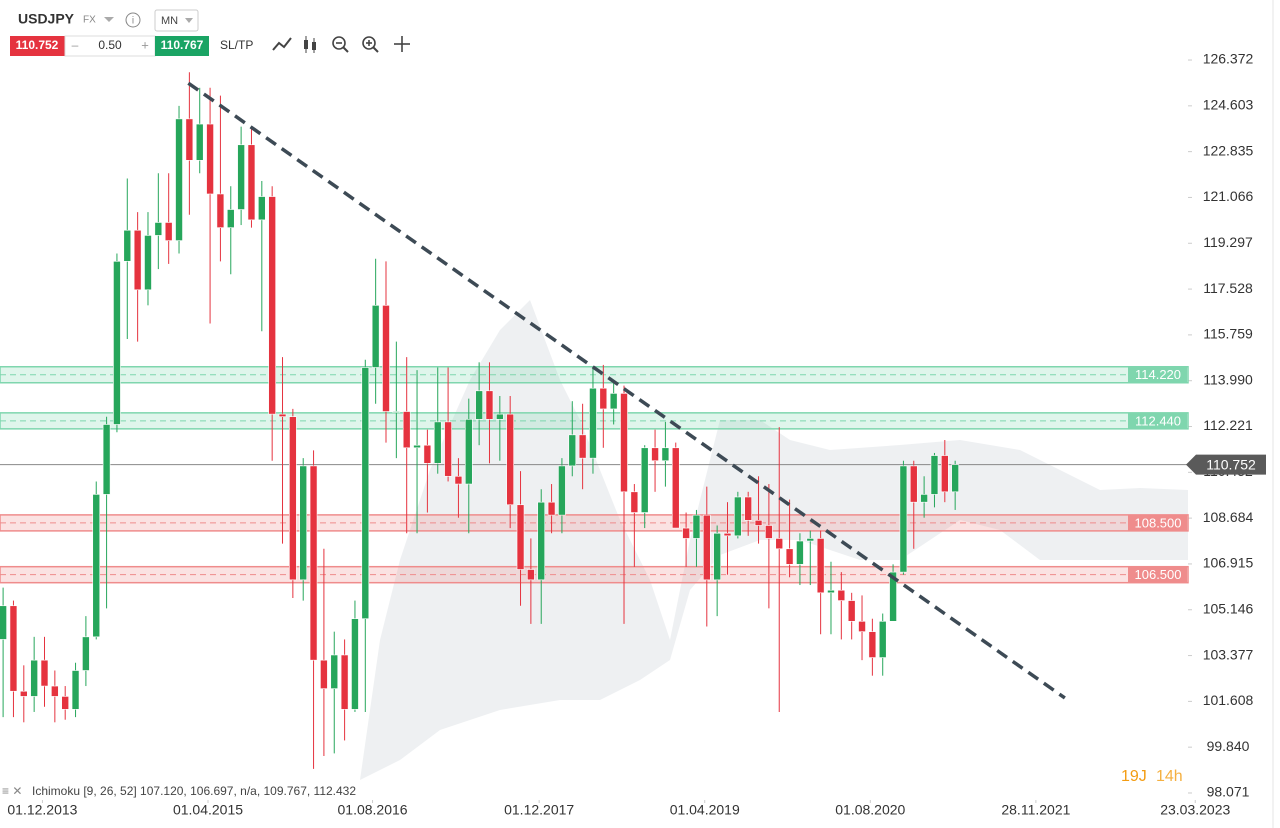 This screenshot has height=828, width=1280. Describe the element at coordinates (1158, 574) in the screenshot. I see `level-label: 106.500` at that location.